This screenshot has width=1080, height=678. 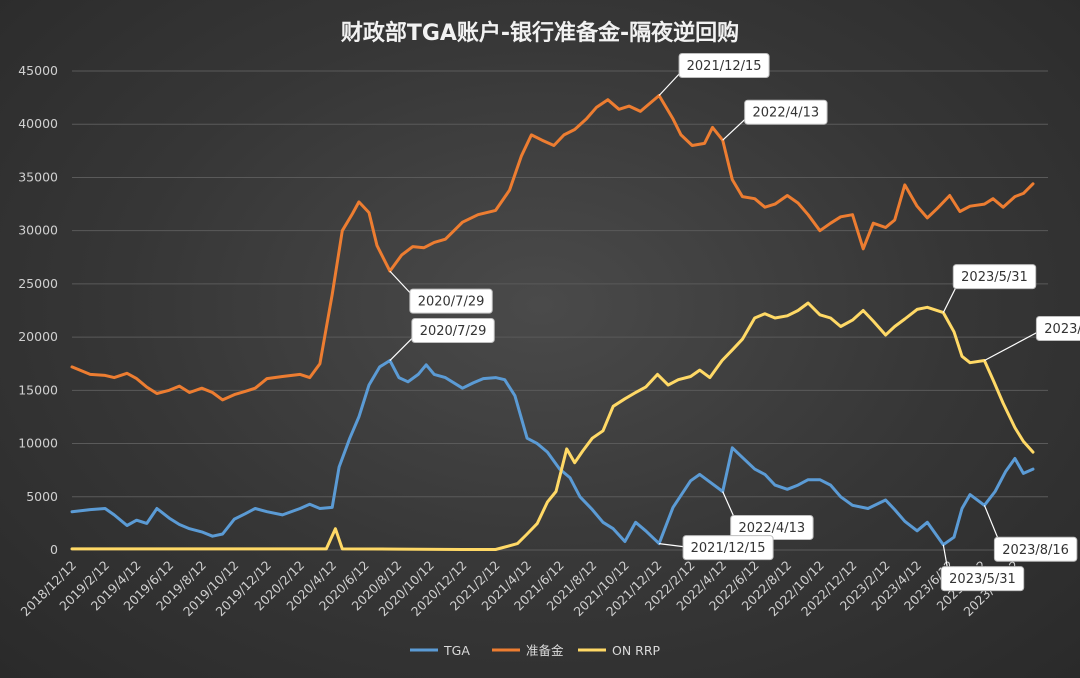 I want to click on callout-leader, so click(x=1014, y=344).